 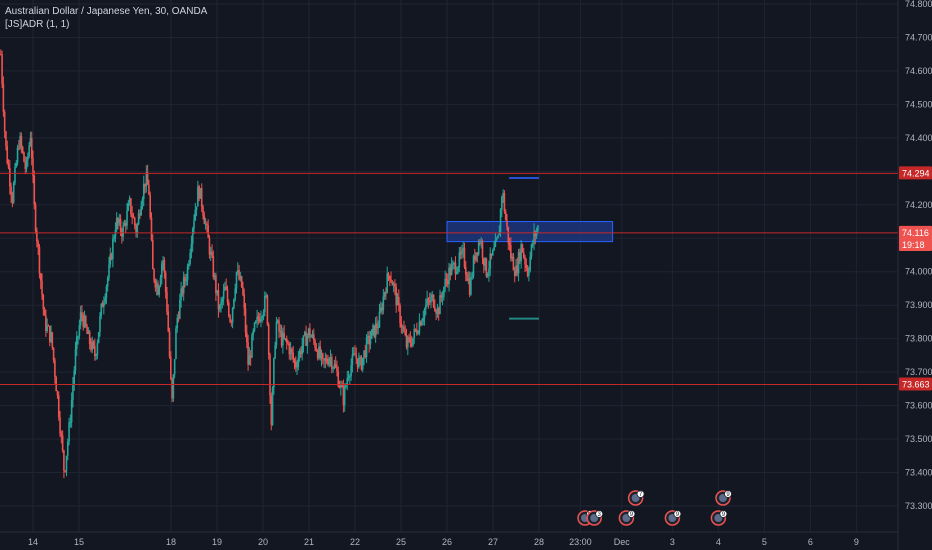 I want to click on event-markers: 10397999, so click(x=654, y=508).